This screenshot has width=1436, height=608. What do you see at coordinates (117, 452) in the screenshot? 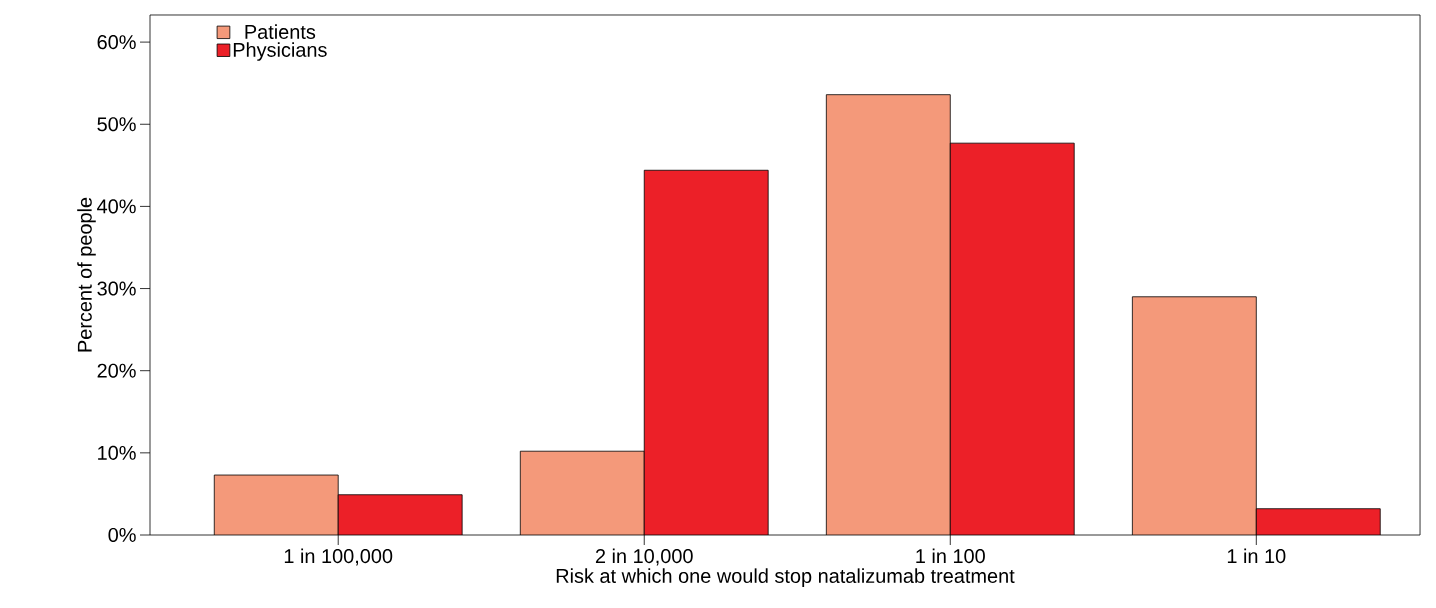
I see `y-tick-label: 10%` at bounding box center [117, 452].